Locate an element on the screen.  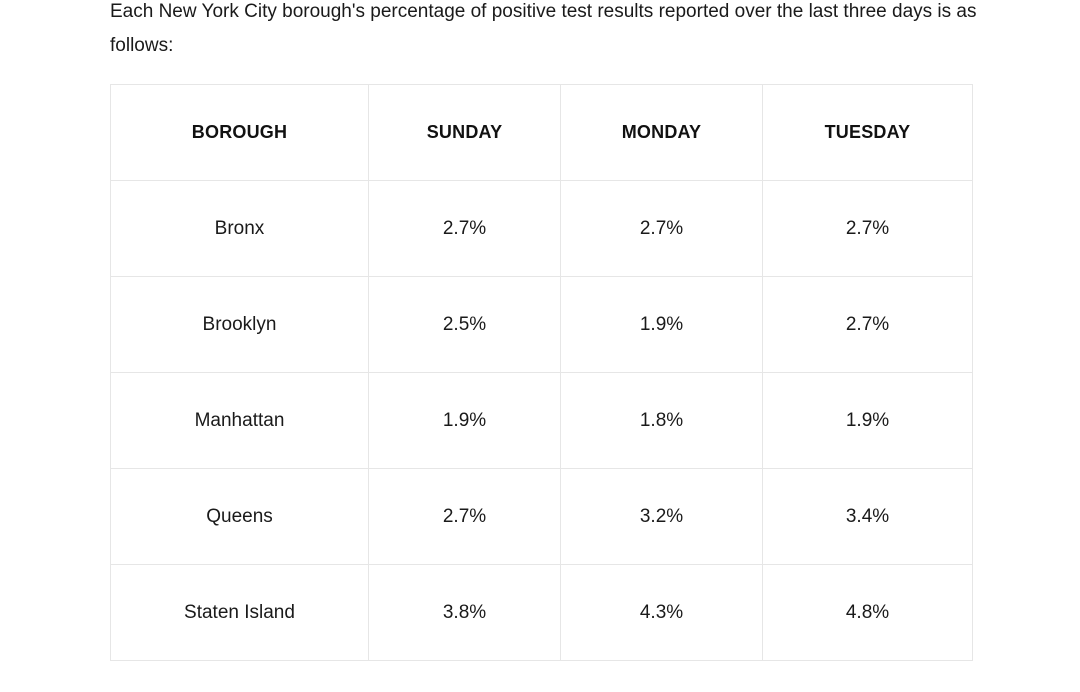
sunday-cell: 3.8% is located at coordinates (464, 612).